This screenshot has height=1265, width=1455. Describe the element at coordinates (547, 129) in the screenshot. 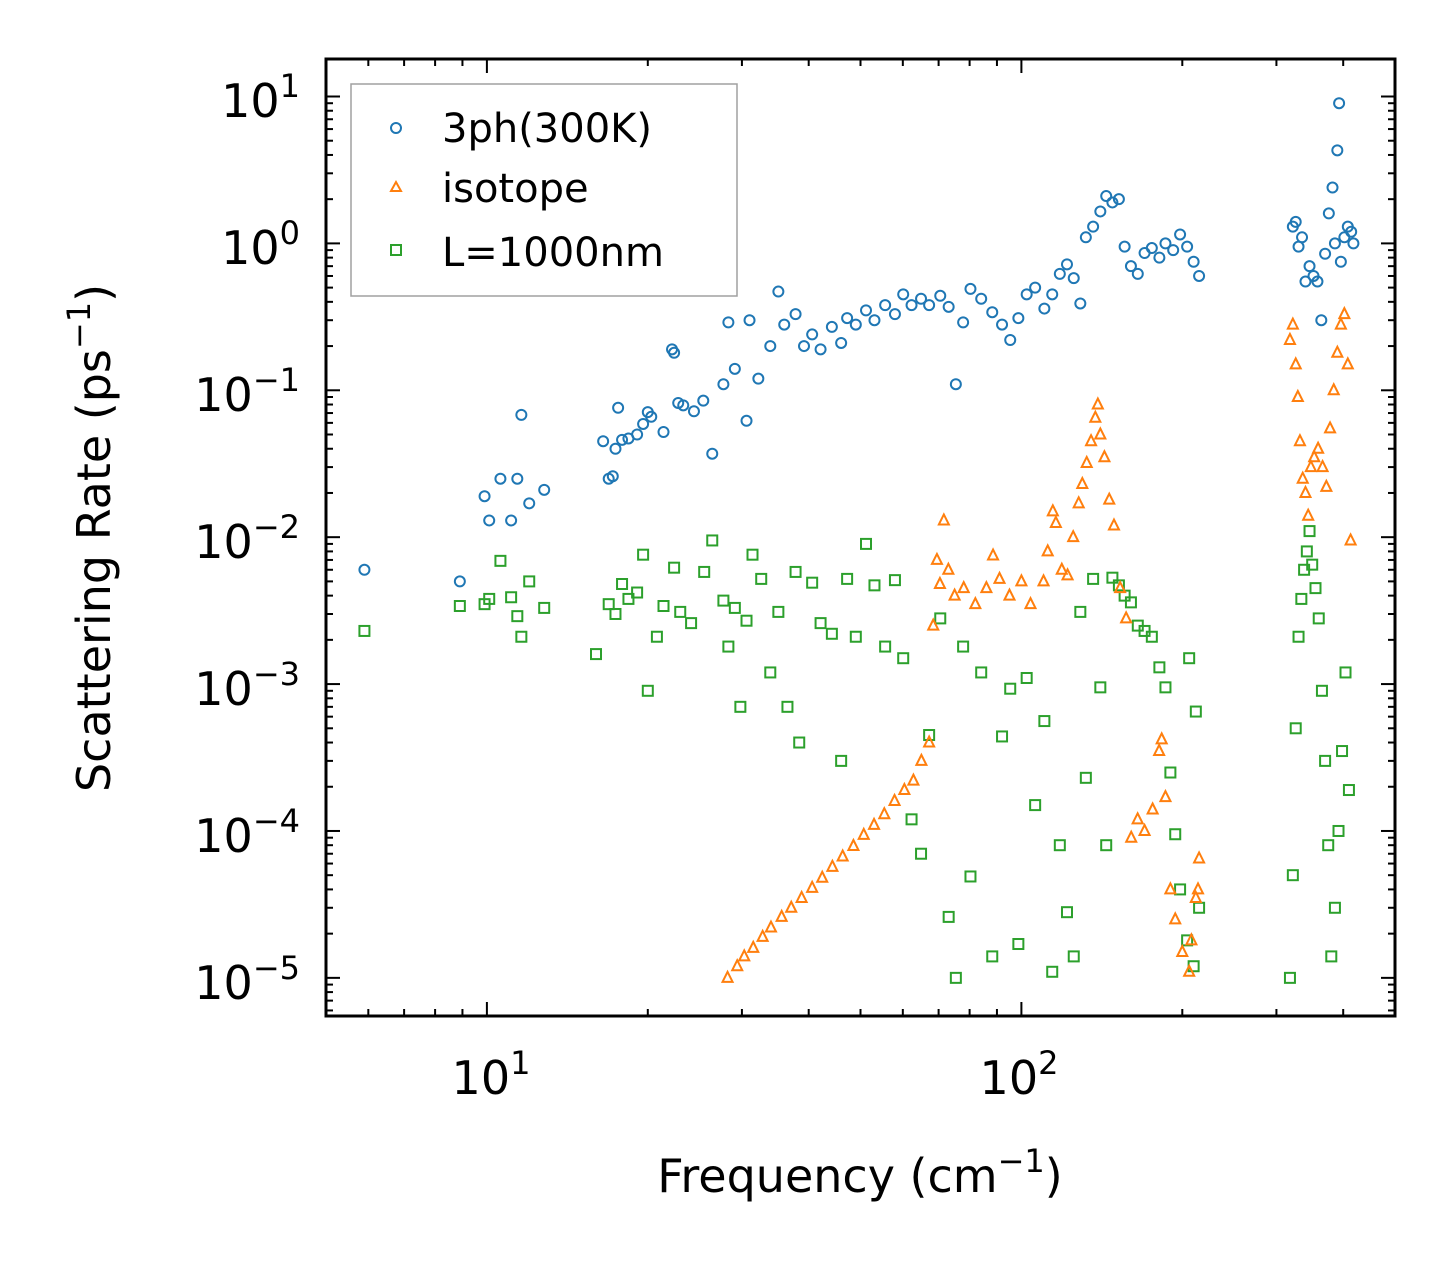

I see `legend-label-3ph: 3ph(300K)` at that location.